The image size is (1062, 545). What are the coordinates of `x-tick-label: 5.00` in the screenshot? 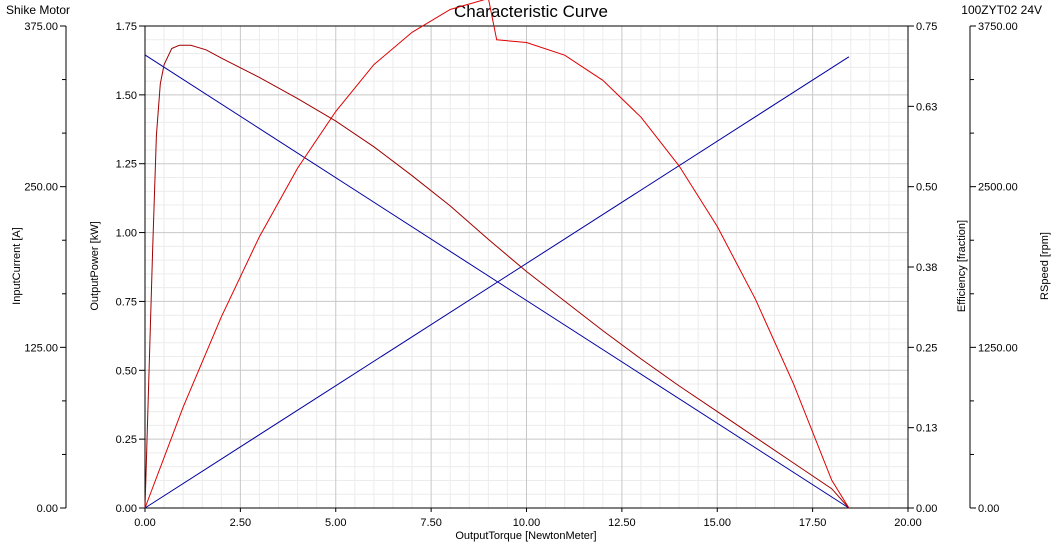 It's located at (335, 523).